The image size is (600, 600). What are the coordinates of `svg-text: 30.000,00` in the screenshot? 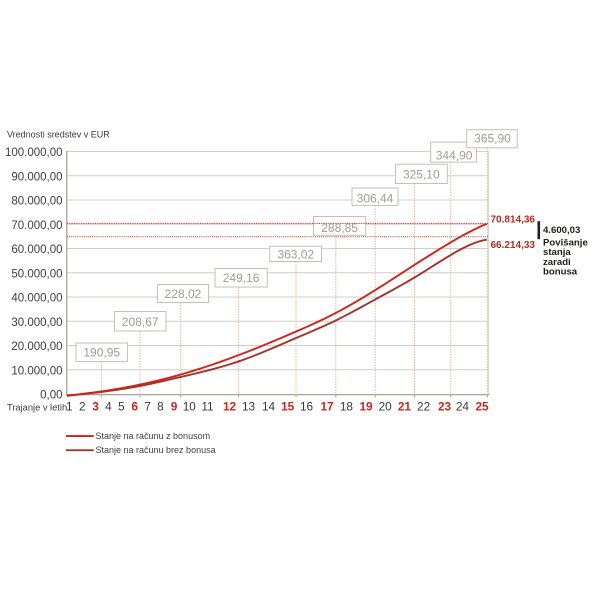 It's located at (36, 323).